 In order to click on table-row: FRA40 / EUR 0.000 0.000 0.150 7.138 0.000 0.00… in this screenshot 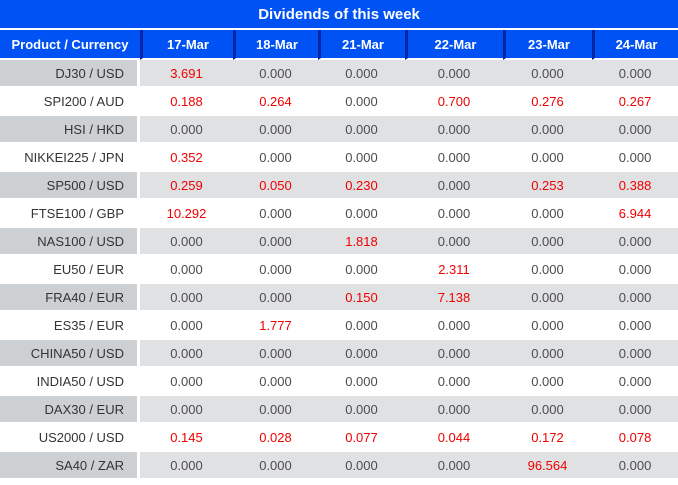, I will do `click(339, 298)`.